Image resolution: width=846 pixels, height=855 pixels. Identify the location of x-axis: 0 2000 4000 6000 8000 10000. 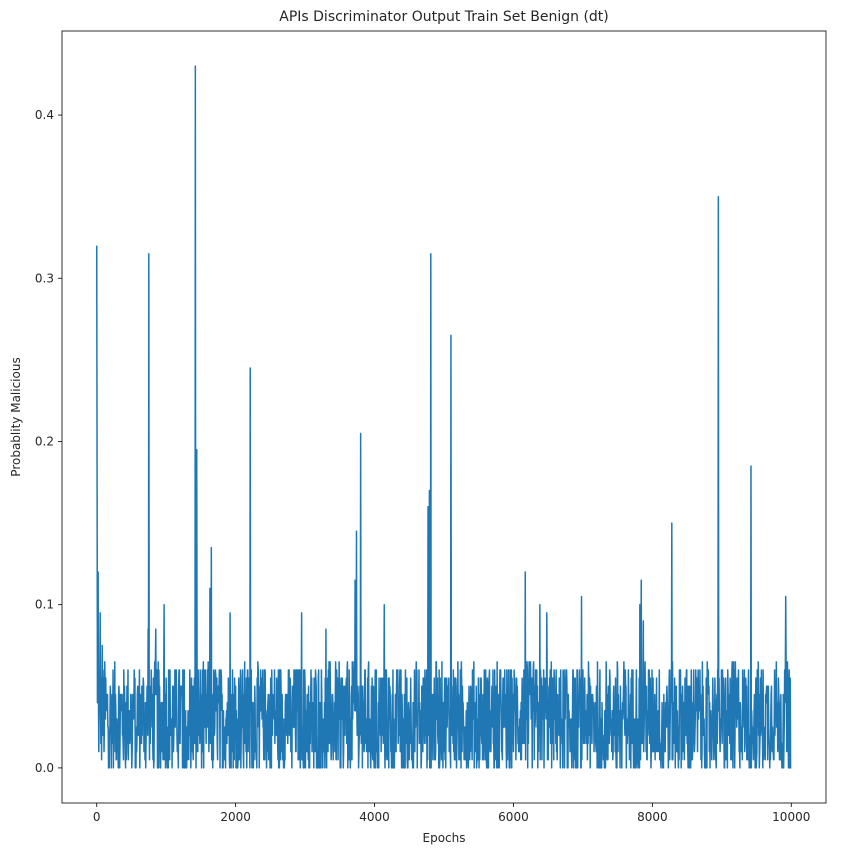
(451, 813).